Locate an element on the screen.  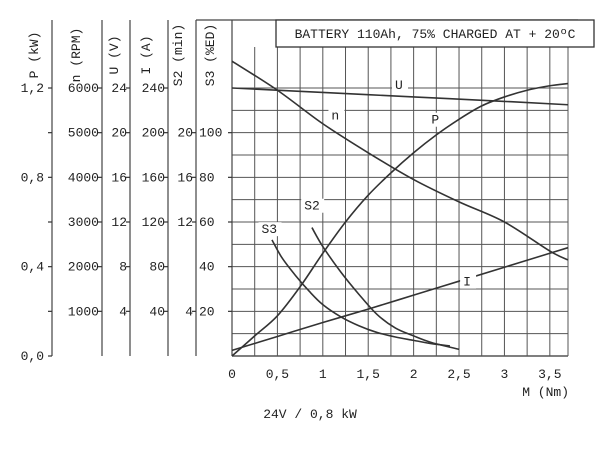
axis-title-s3: S3 (%ED) is located at coordinates (210, 55).